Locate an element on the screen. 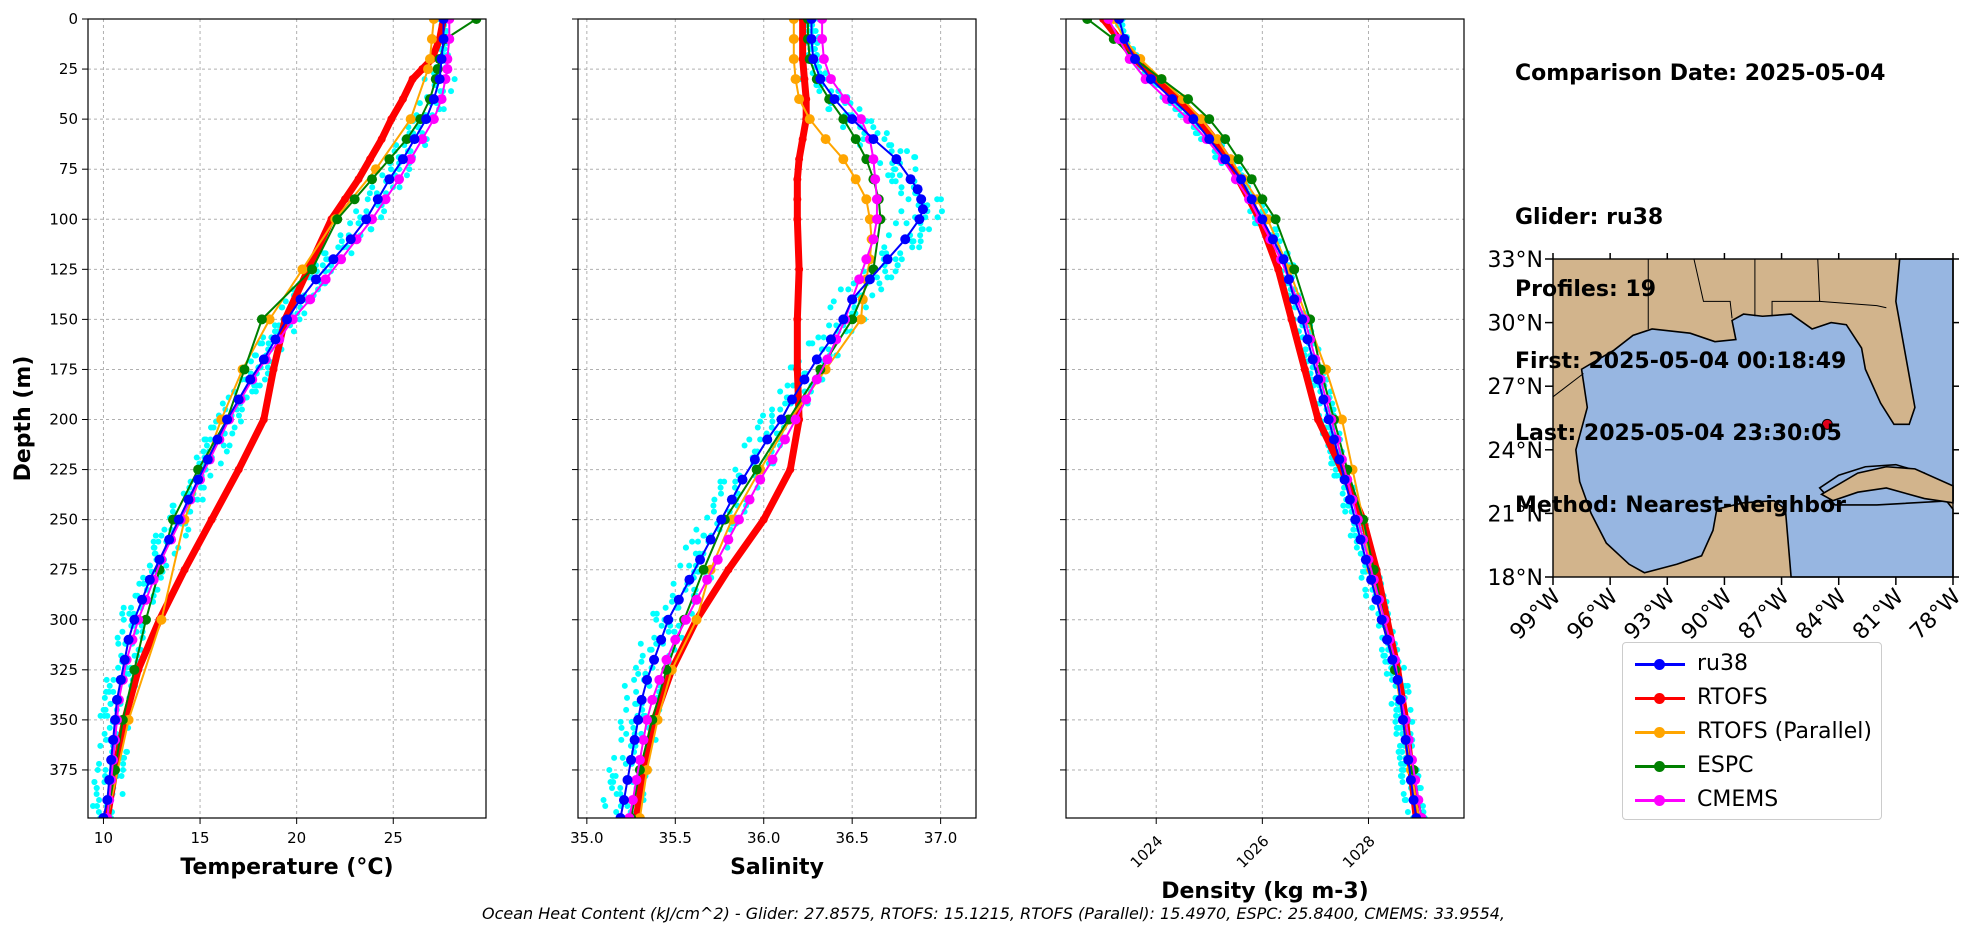  map-lon-label: 81°W is located at coordinates (1878, 614).